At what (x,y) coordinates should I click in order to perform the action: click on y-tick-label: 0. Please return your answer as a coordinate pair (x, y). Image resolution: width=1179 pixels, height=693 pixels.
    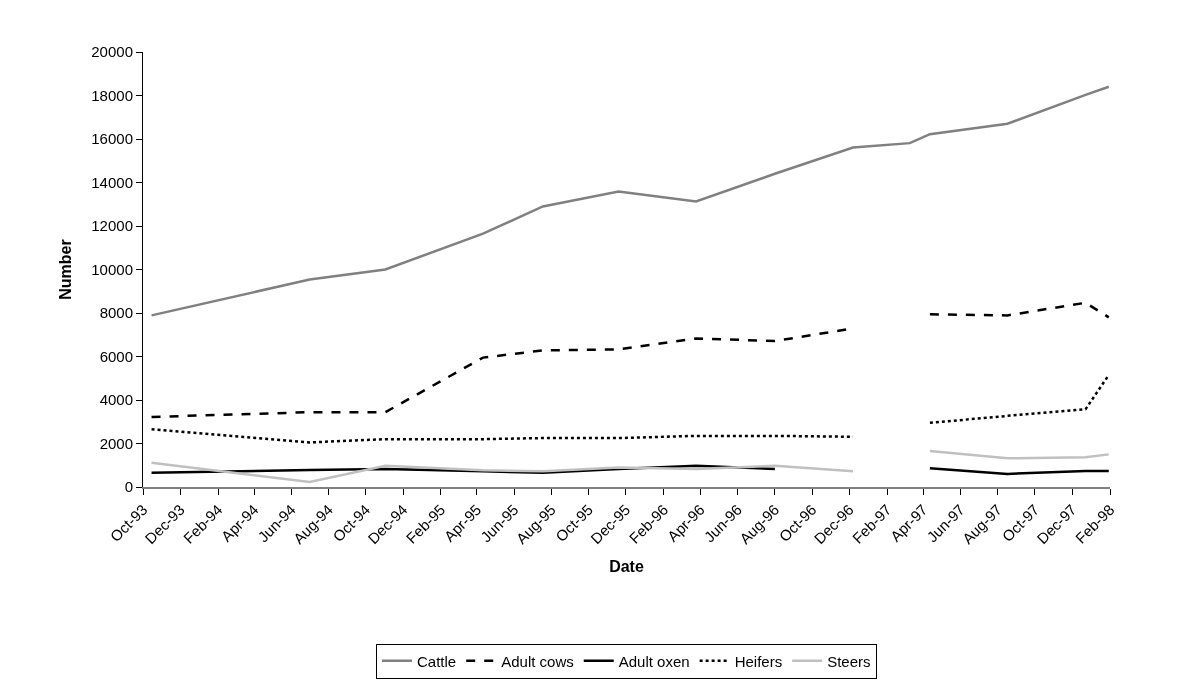
    Looking at the image, I should click on (128, 487).